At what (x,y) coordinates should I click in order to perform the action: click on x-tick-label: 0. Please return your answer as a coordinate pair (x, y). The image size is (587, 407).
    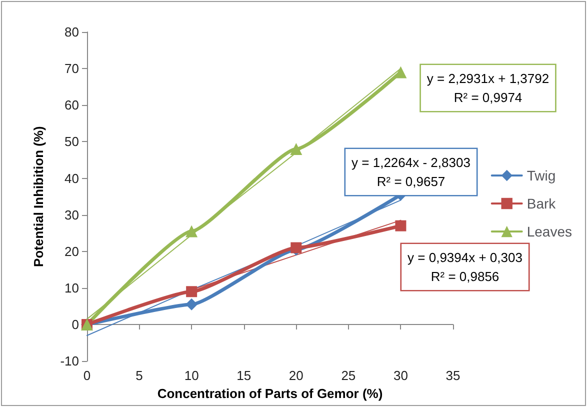
    Looking at the image, I should click on (87, 376).